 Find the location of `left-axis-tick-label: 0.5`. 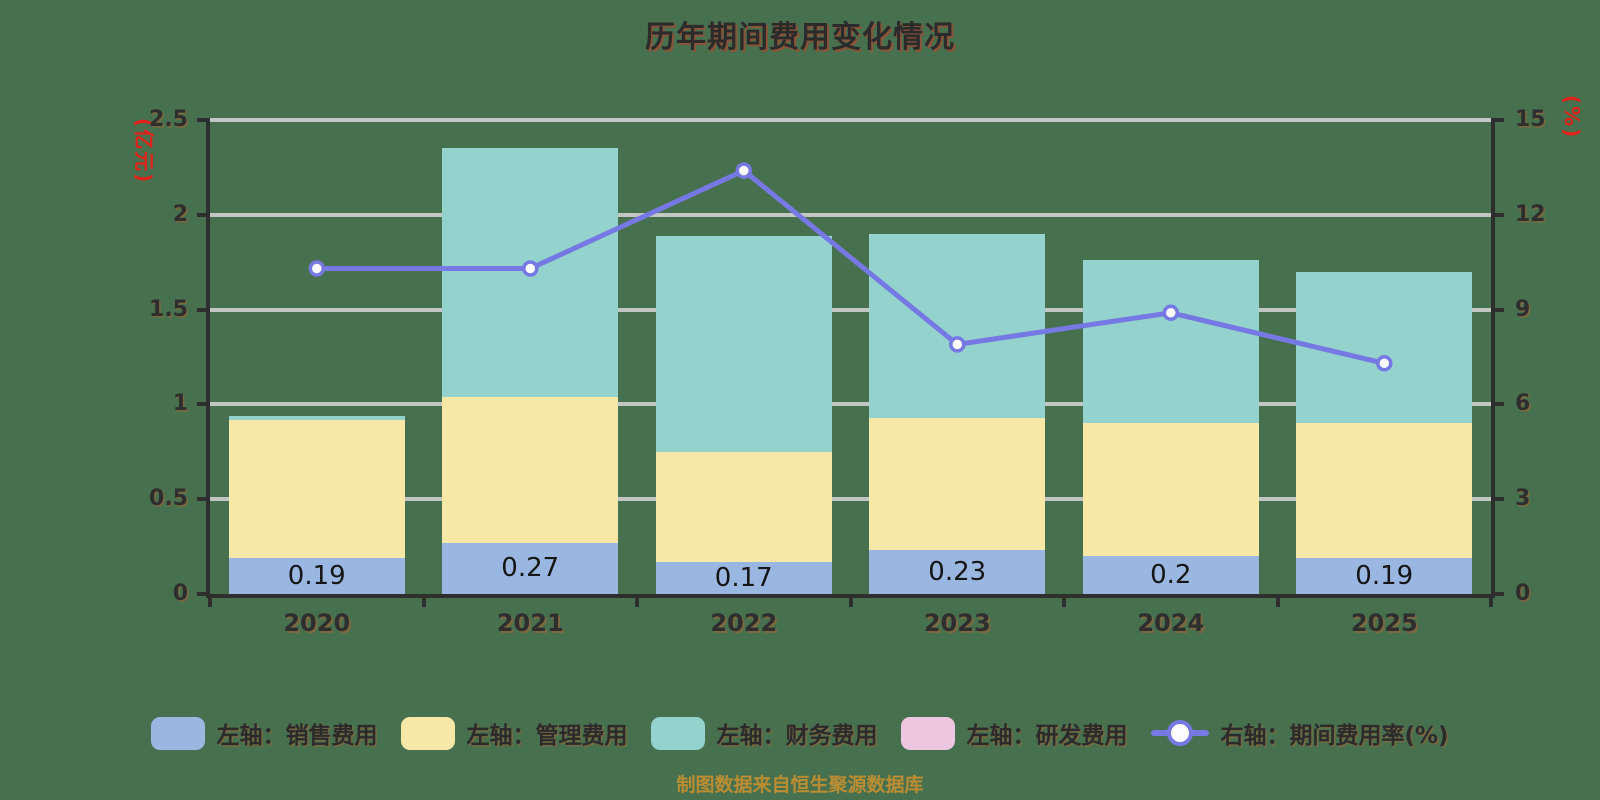

left-axis-tick-label: 0.5 is located at coordinates (168, 499).